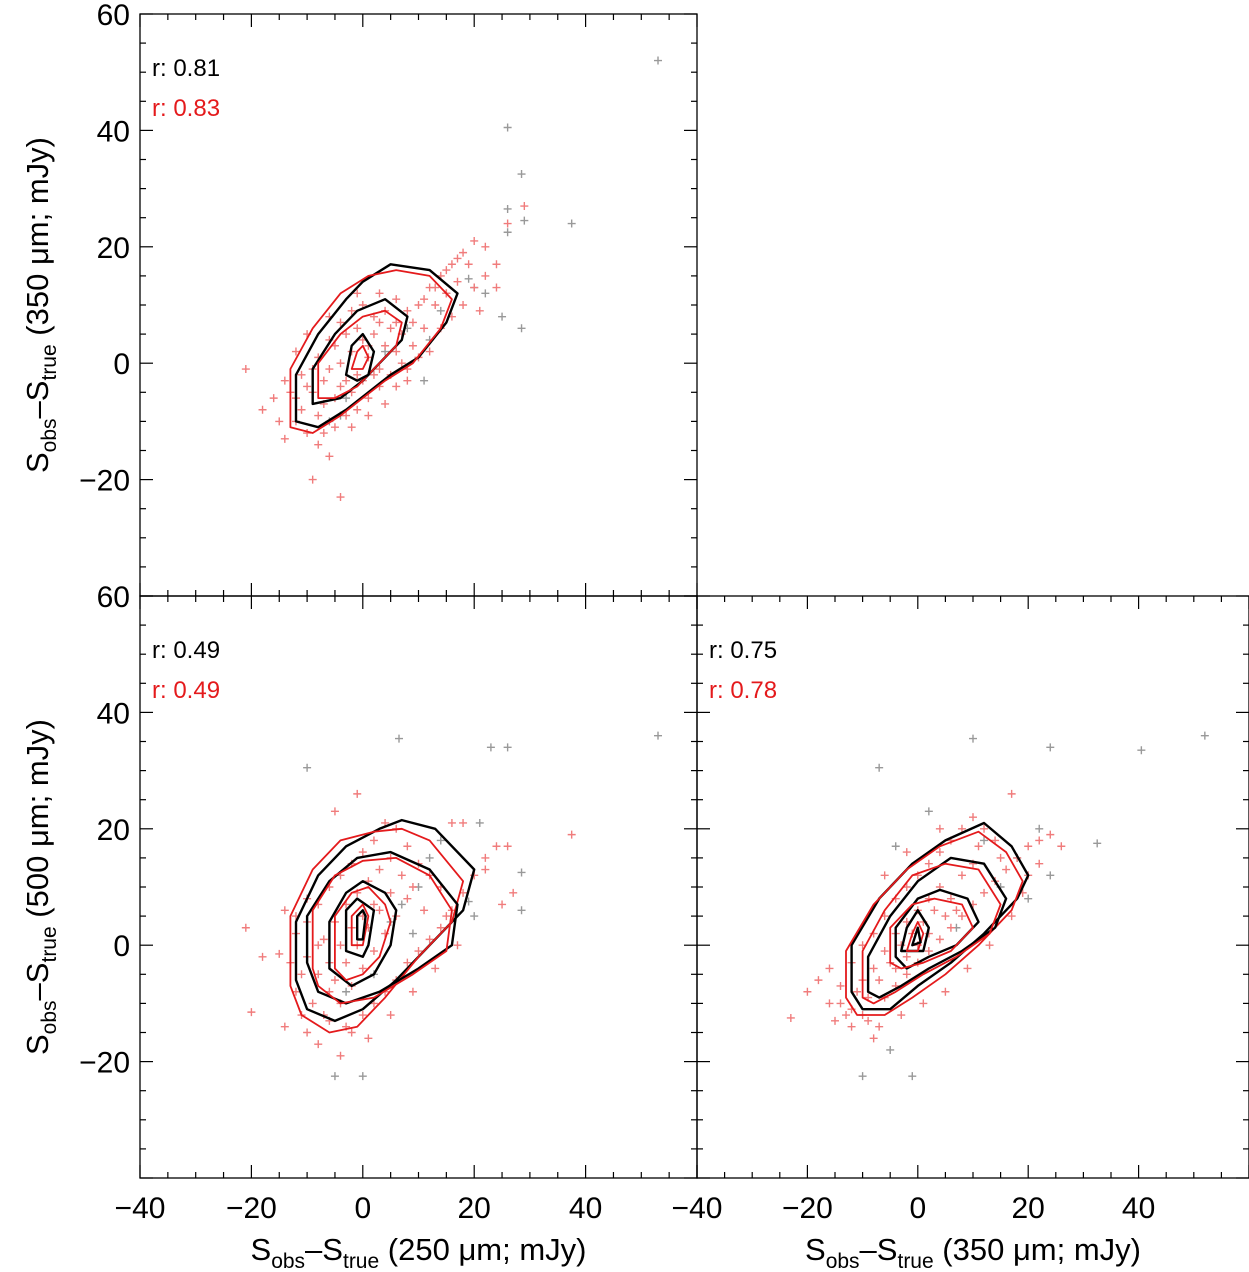  Describe the element at coordinates (186, 108) in the screenshot. I see `correlation-label: r: 0.83` at that location.